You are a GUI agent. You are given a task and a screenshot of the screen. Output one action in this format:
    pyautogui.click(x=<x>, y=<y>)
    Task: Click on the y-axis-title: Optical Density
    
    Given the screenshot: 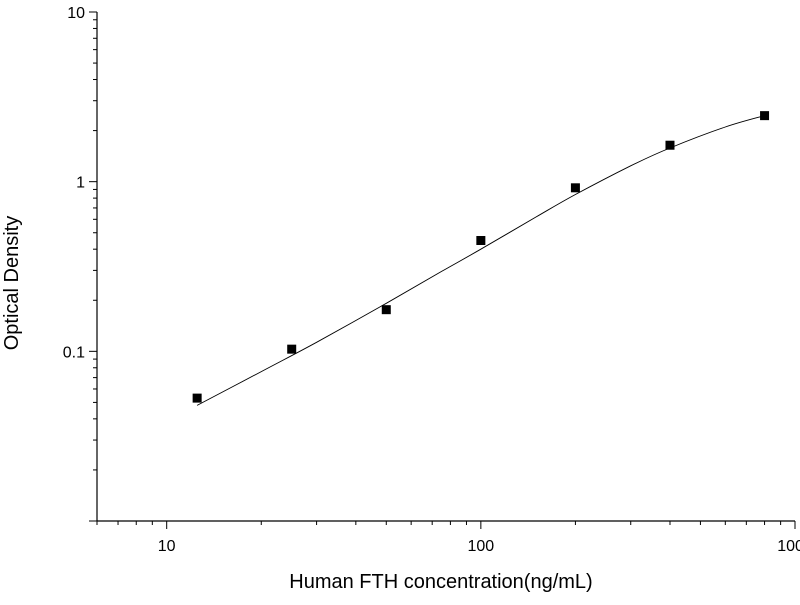 What is the action you would take?
    pyautogui.click(x=12, y=283)
    